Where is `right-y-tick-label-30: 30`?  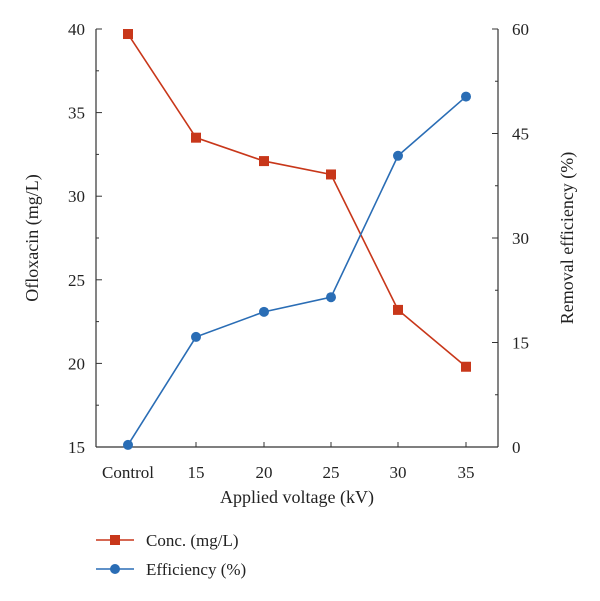 right-y-tick-label-30: 30 is located at coordinates (520, 238).